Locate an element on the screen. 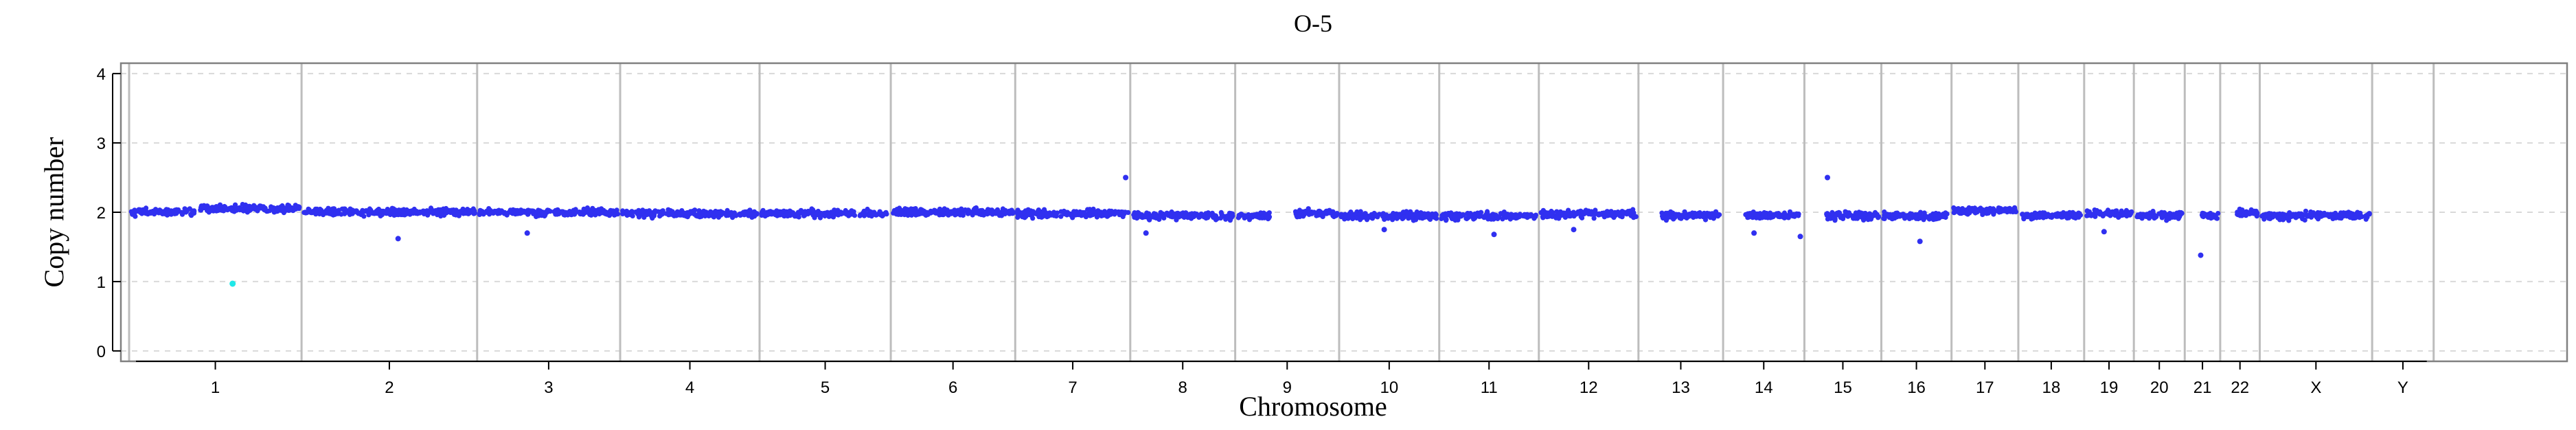 This screenshot has height=430, width=2576. x-tick-label: 19 is located at coordinates (2109, 387).